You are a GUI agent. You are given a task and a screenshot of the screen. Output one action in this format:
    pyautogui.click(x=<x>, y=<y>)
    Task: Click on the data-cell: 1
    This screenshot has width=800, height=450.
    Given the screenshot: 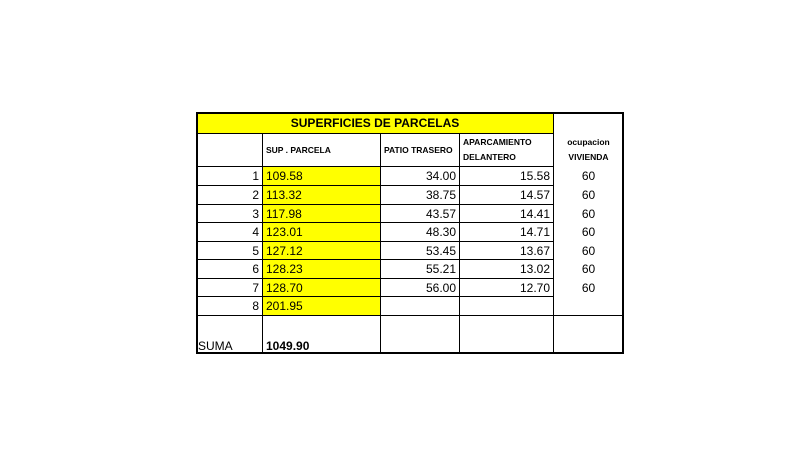 What is the action you would take?
    pyautogui.click(x=229, y=176)
    